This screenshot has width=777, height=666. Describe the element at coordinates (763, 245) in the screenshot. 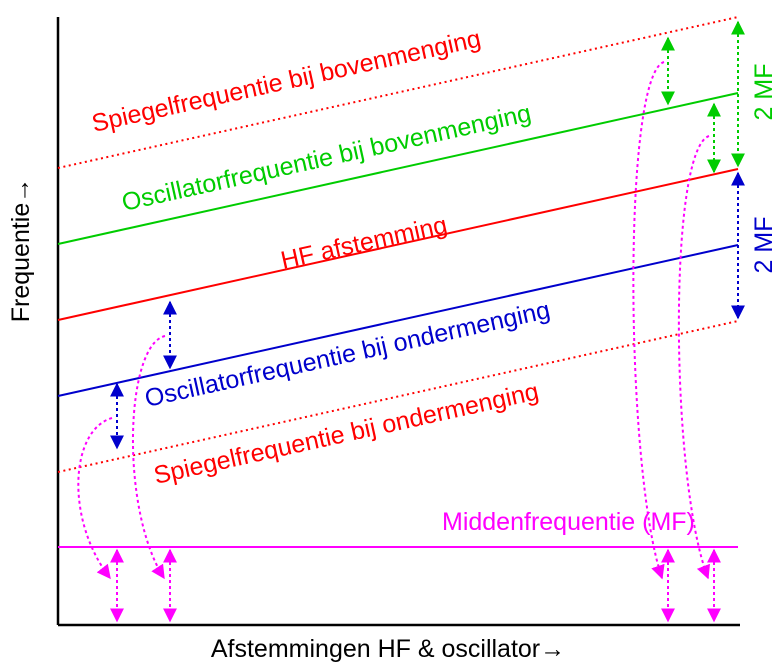

I see `bottom-2mf-label: 2 MF` at that location.